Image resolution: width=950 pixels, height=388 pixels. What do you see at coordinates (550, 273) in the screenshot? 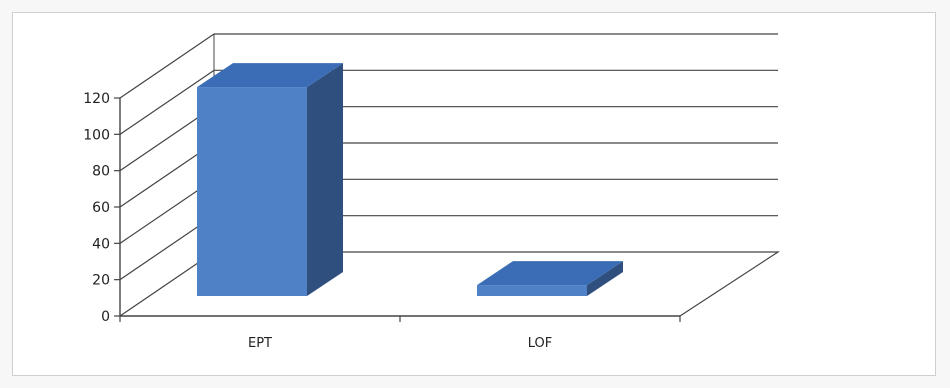
I see `bar-lof-top` at bounding box center [550, 273].